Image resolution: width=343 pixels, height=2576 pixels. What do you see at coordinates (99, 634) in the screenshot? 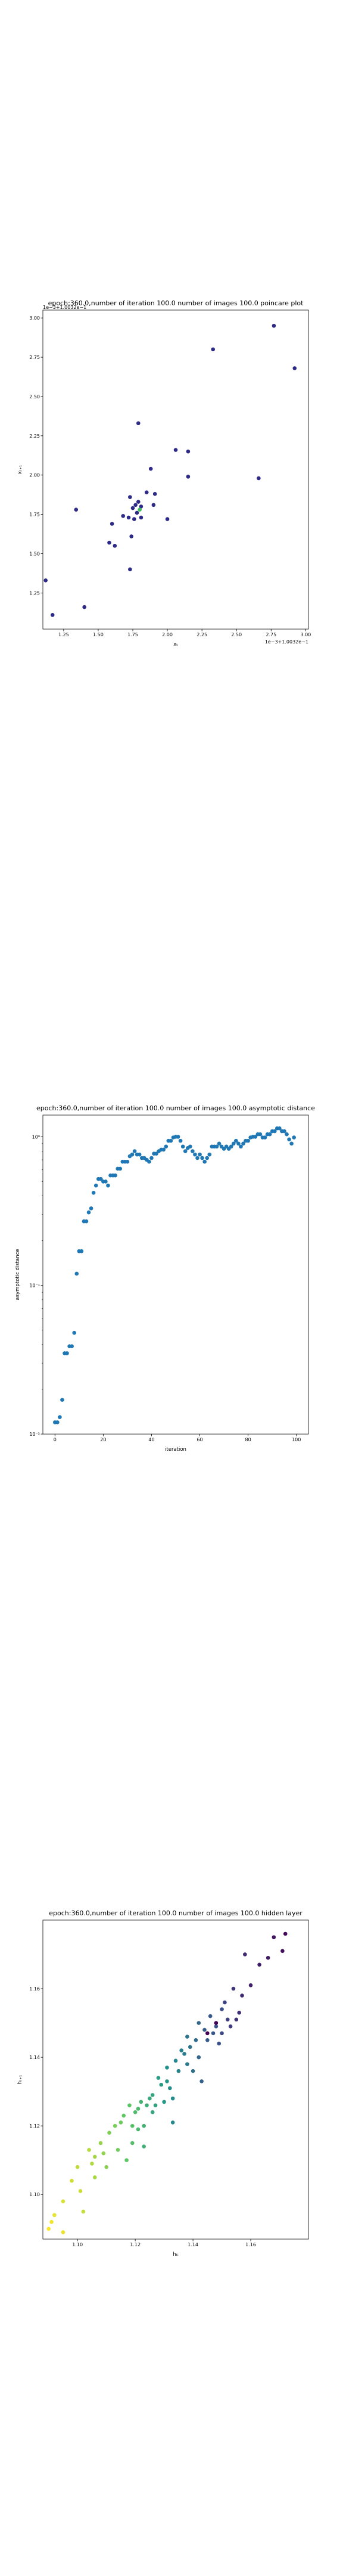
I see `x-tick-label: 1.50` at bounding box center [99, 634].